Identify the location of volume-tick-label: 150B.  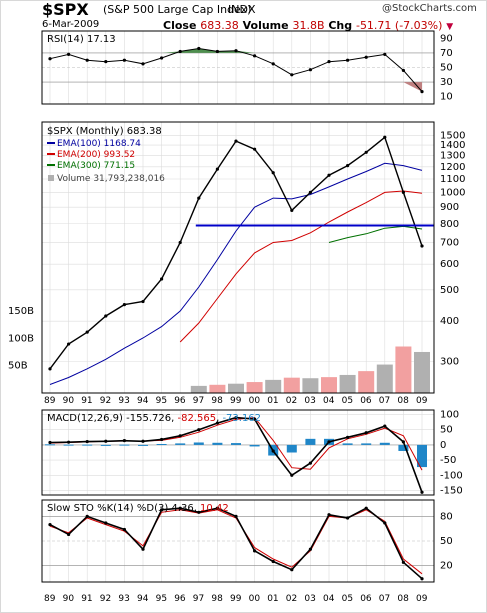
(21, 311).